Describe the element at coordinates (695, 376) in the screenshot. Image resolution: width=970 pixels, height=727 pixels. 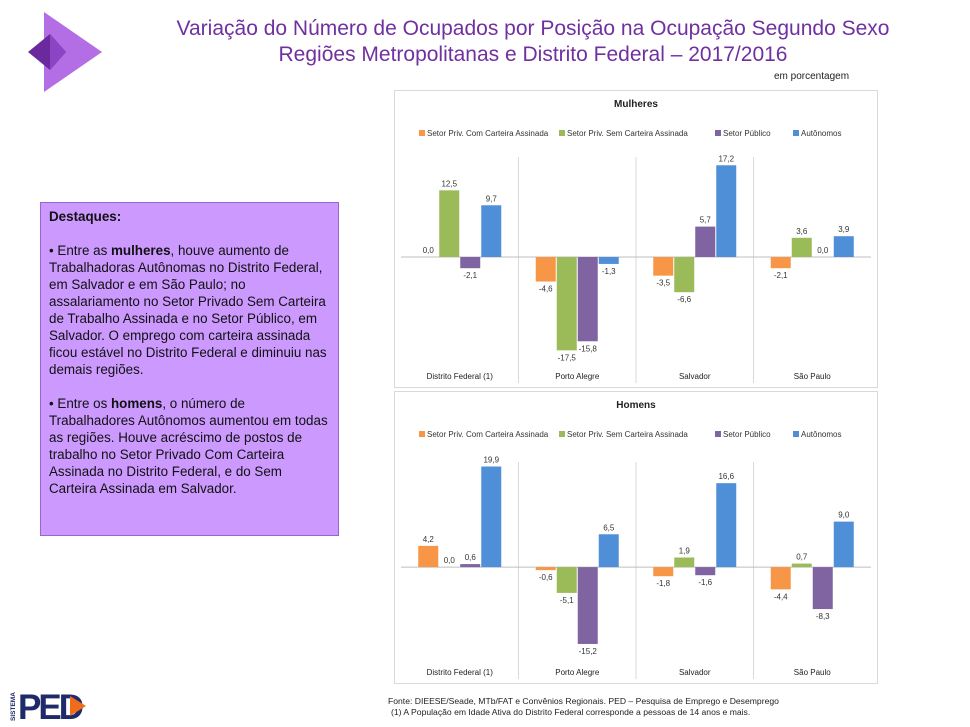
I see `chart1-category-label-2: Salvador` at that location.